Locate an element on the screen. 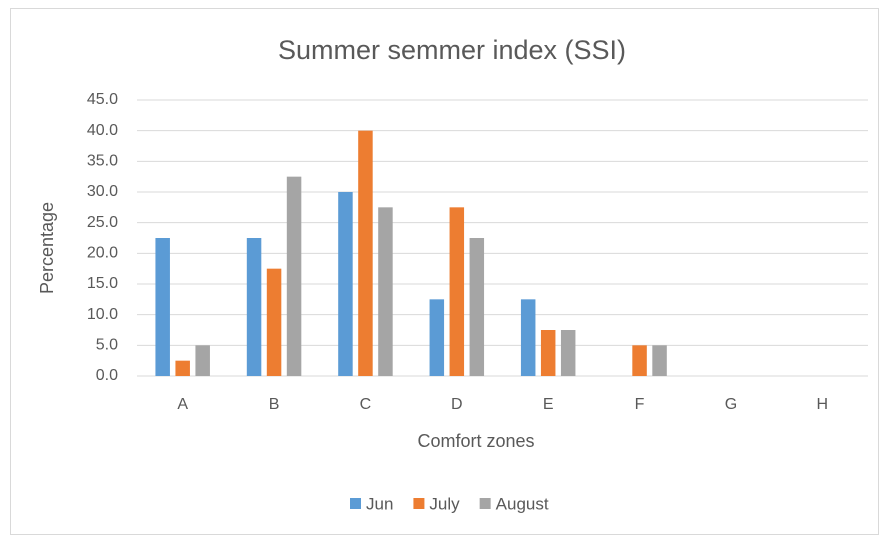 The image size is (880, 536). y-tick-label: 15.0 is located at coordinates (102, 283).